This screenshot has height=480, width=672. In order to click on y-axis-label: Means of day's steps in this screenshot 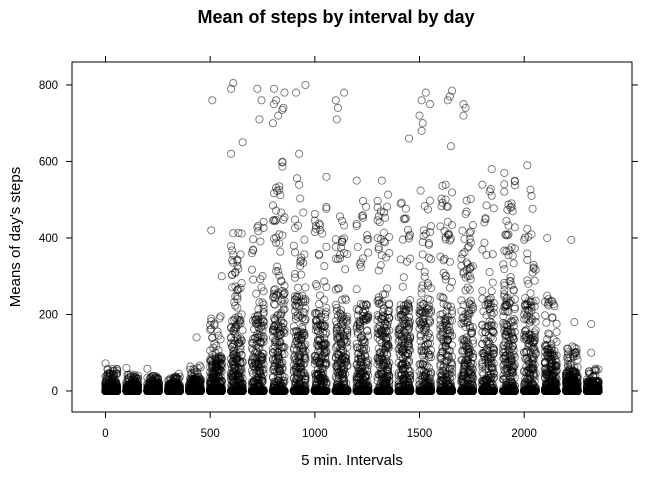, I will do `click(15, 237)`.